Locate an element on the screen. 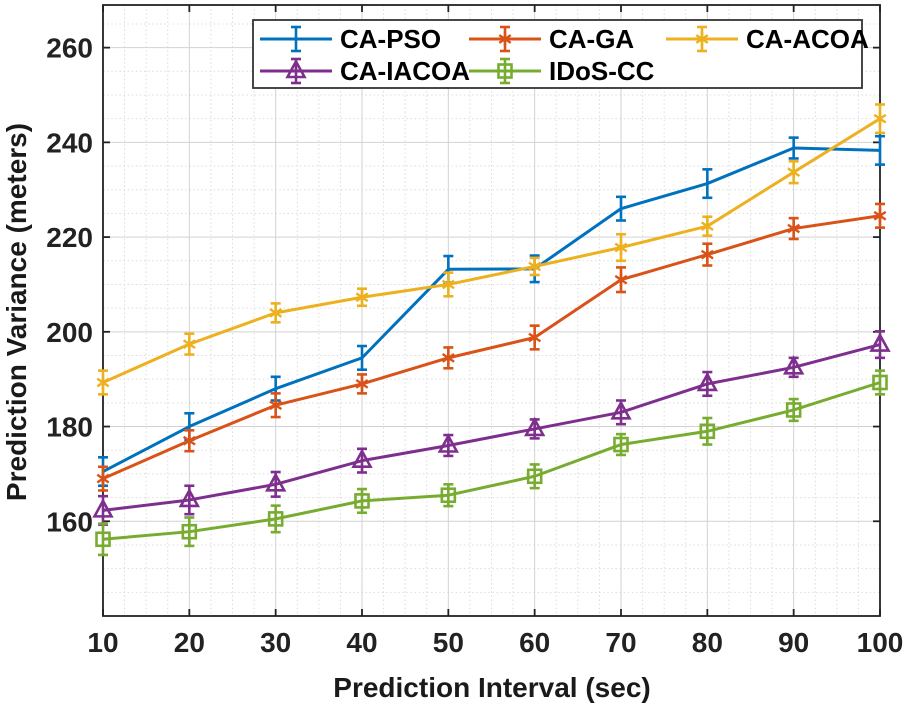 The image size is (905, 714). legend-label-CA-IACOA: CA-IACOA is located at coordinates (405, 71).